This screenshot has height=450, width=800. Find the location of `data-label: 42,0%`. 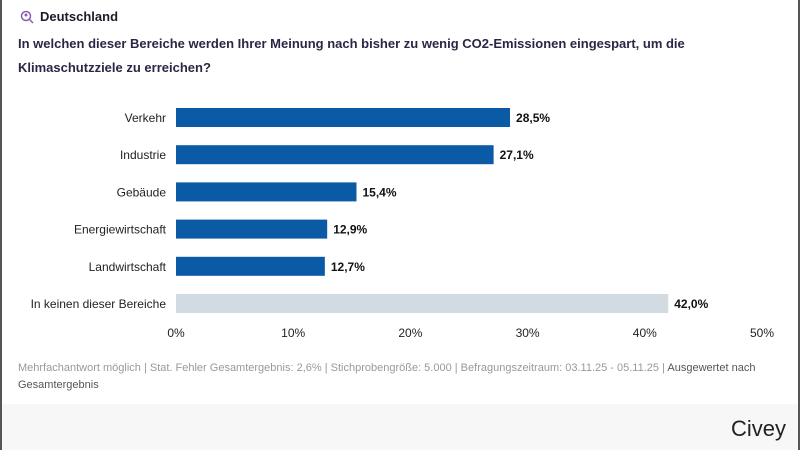

data-label: 42,0% is located at coordinates (691, 304).